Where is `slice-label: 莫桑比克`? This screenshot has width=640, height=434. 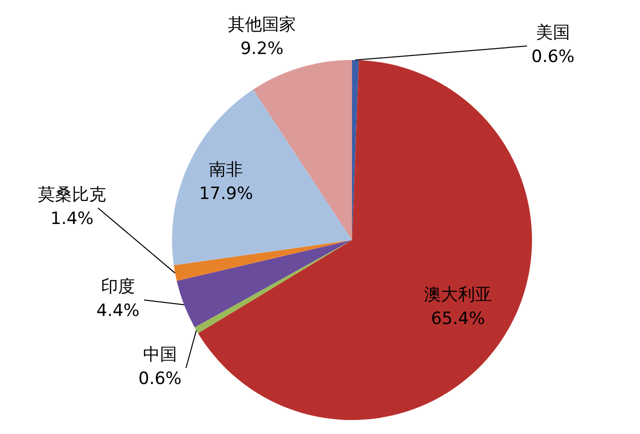 slice-label: 莫桑比克 is located at coordinates (72, 195).